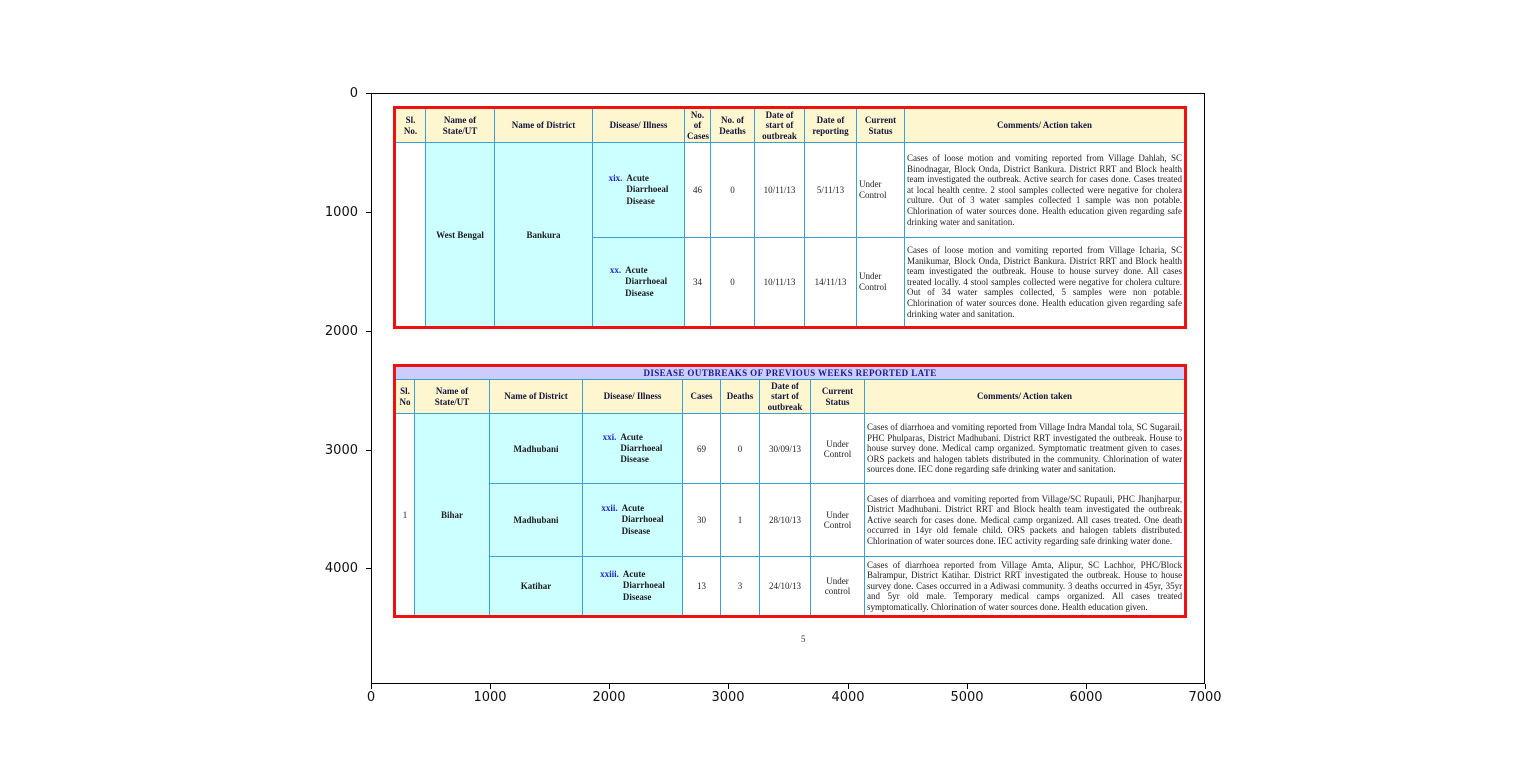  Describe the element at coordinates (1205, 697) in the screenshot. I see `x-tick-label: 7000` at that location.